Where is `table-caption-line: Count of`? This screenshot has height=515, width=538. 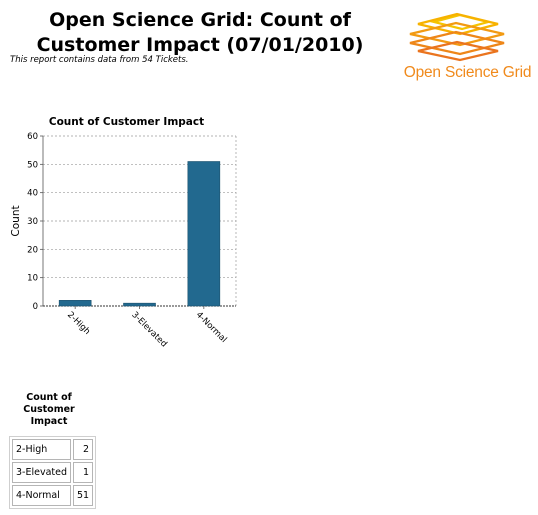
table-caption-line: Count of is located at coordinates (49, 397).